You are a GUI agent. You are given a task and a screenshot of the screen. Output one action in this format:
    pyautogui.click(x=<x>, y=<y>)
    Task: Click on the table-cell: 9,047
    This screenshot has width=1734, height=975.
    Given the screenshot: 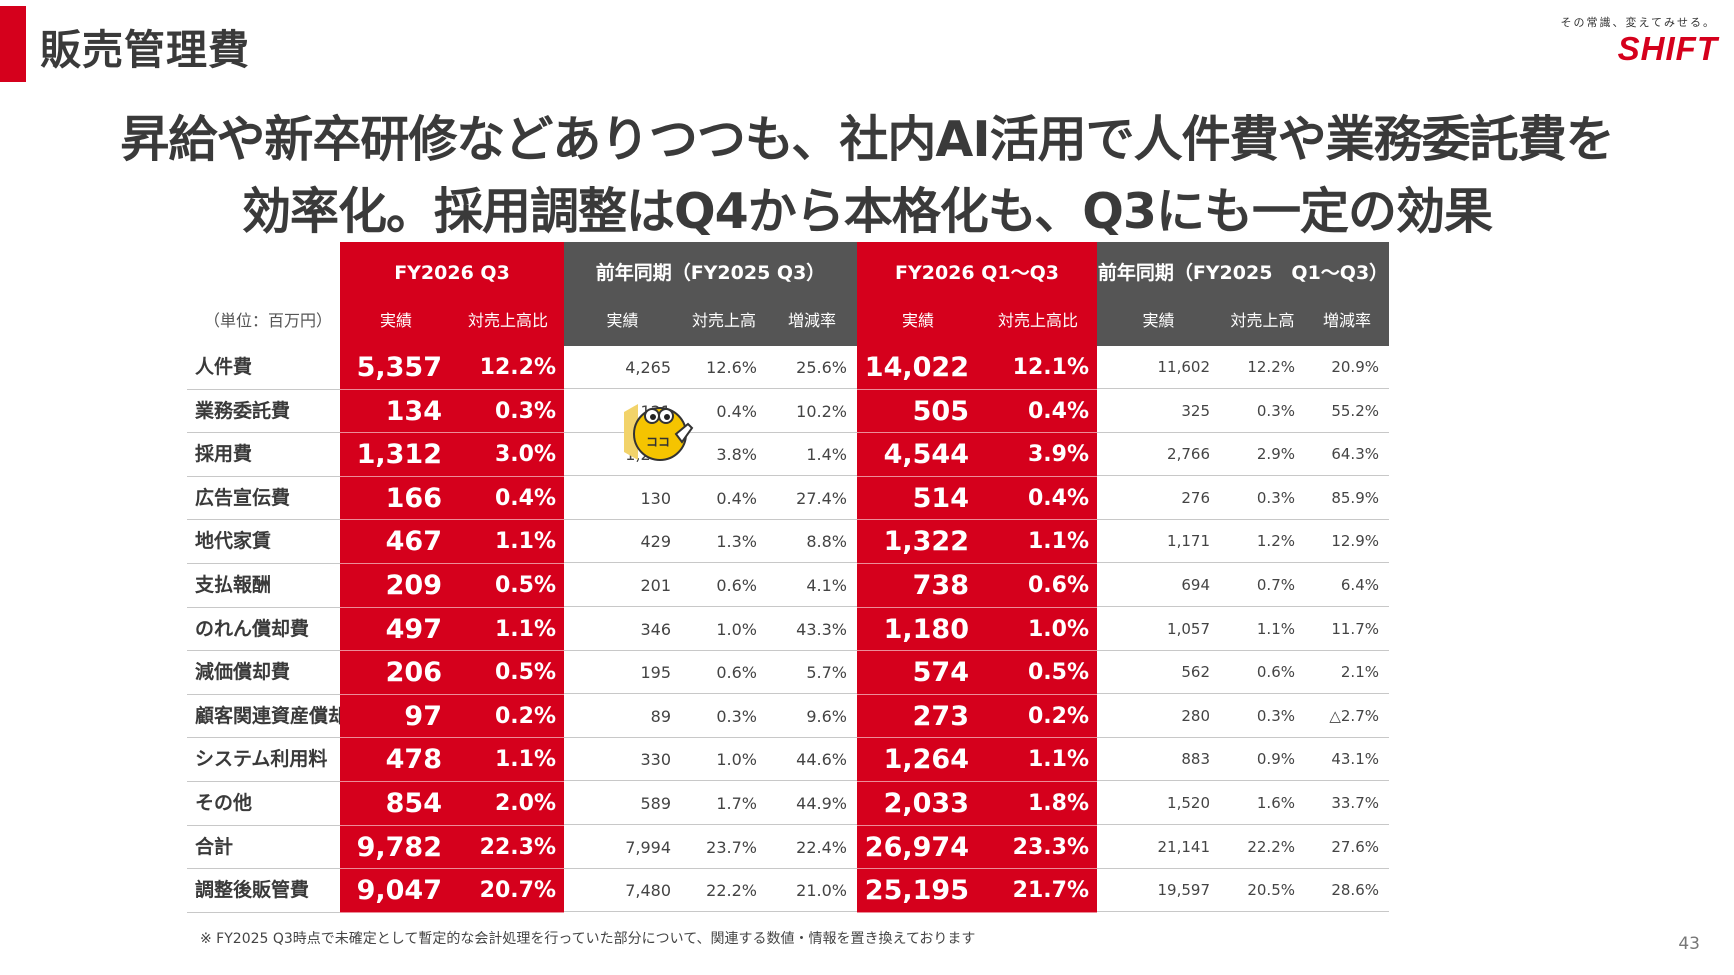 What is the action you would take?
    pyautogui.click(x=396, y=891)
    